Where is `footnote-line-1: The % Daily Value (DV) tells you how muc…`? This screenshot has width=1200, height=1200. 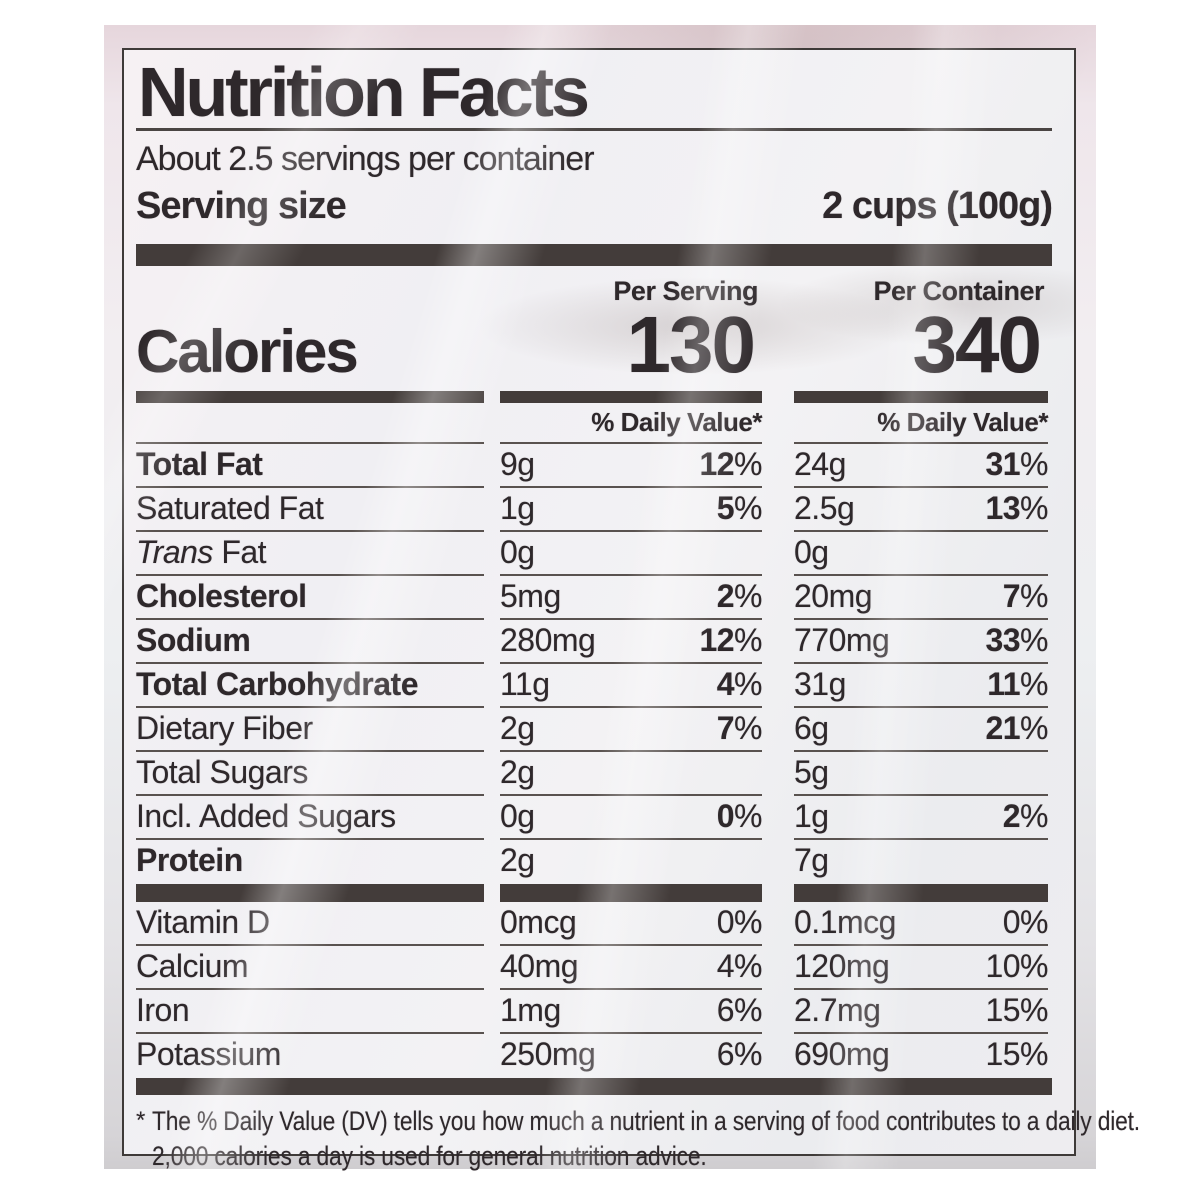
footnote-line-1: The % Daily Value (DV) tells you how muc… is located at coordinates (646, 1121).